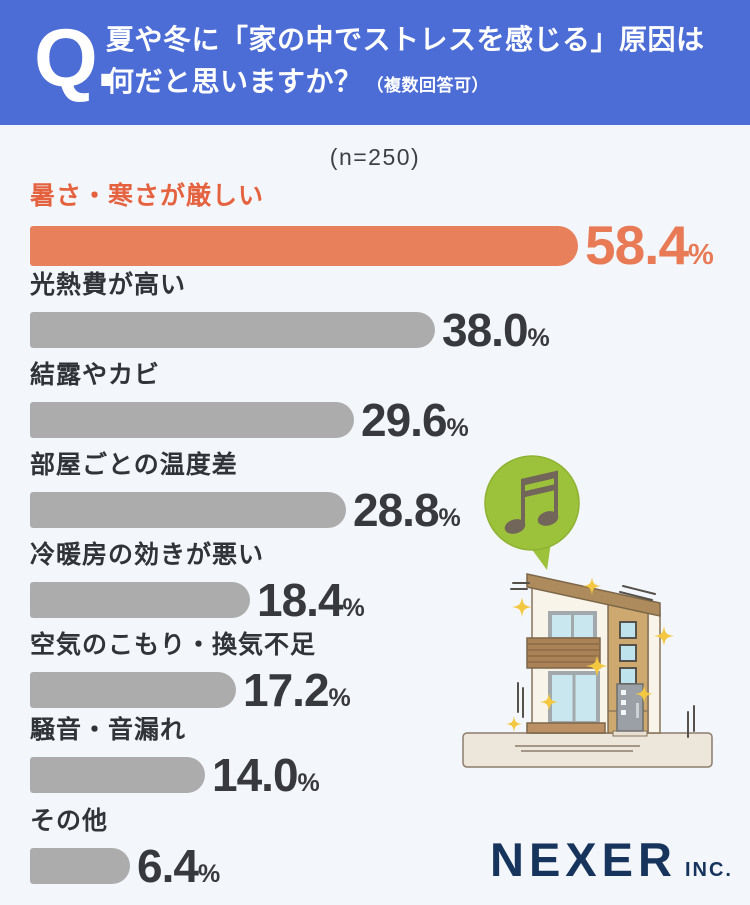 The width and height of the screenshot is (750, 905). Describe the element at coordinates (298, 81) in the screenshot. I see `question-title-line2: 何だと思いますか？ （複数回答可）` at that location.